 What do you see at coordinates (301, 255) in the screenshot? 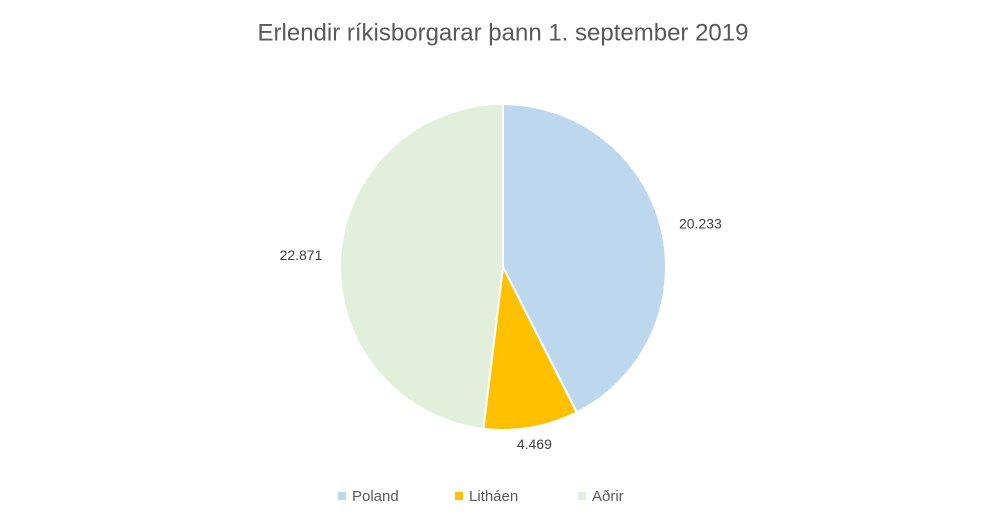
I see `data-label: 22.871` at bounding box center [301, 255].